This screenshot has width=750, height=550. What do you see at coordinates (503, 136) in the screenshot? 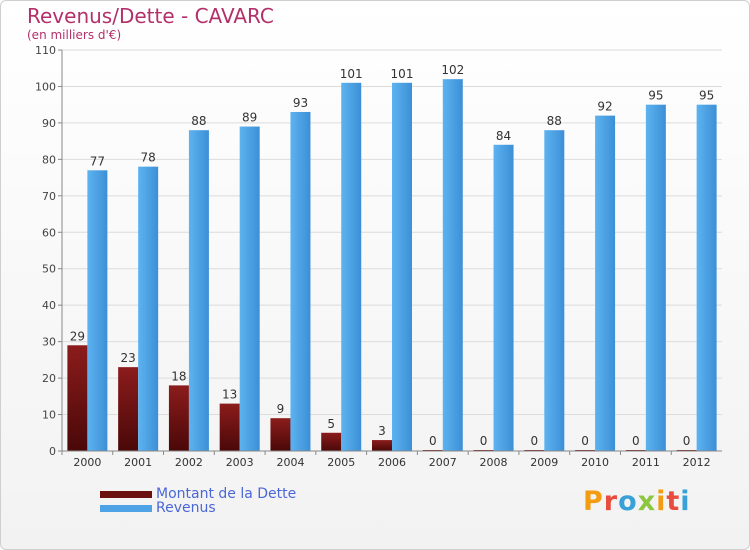
I see `value-label-revenus: 84` at bounding box center [503, 136].